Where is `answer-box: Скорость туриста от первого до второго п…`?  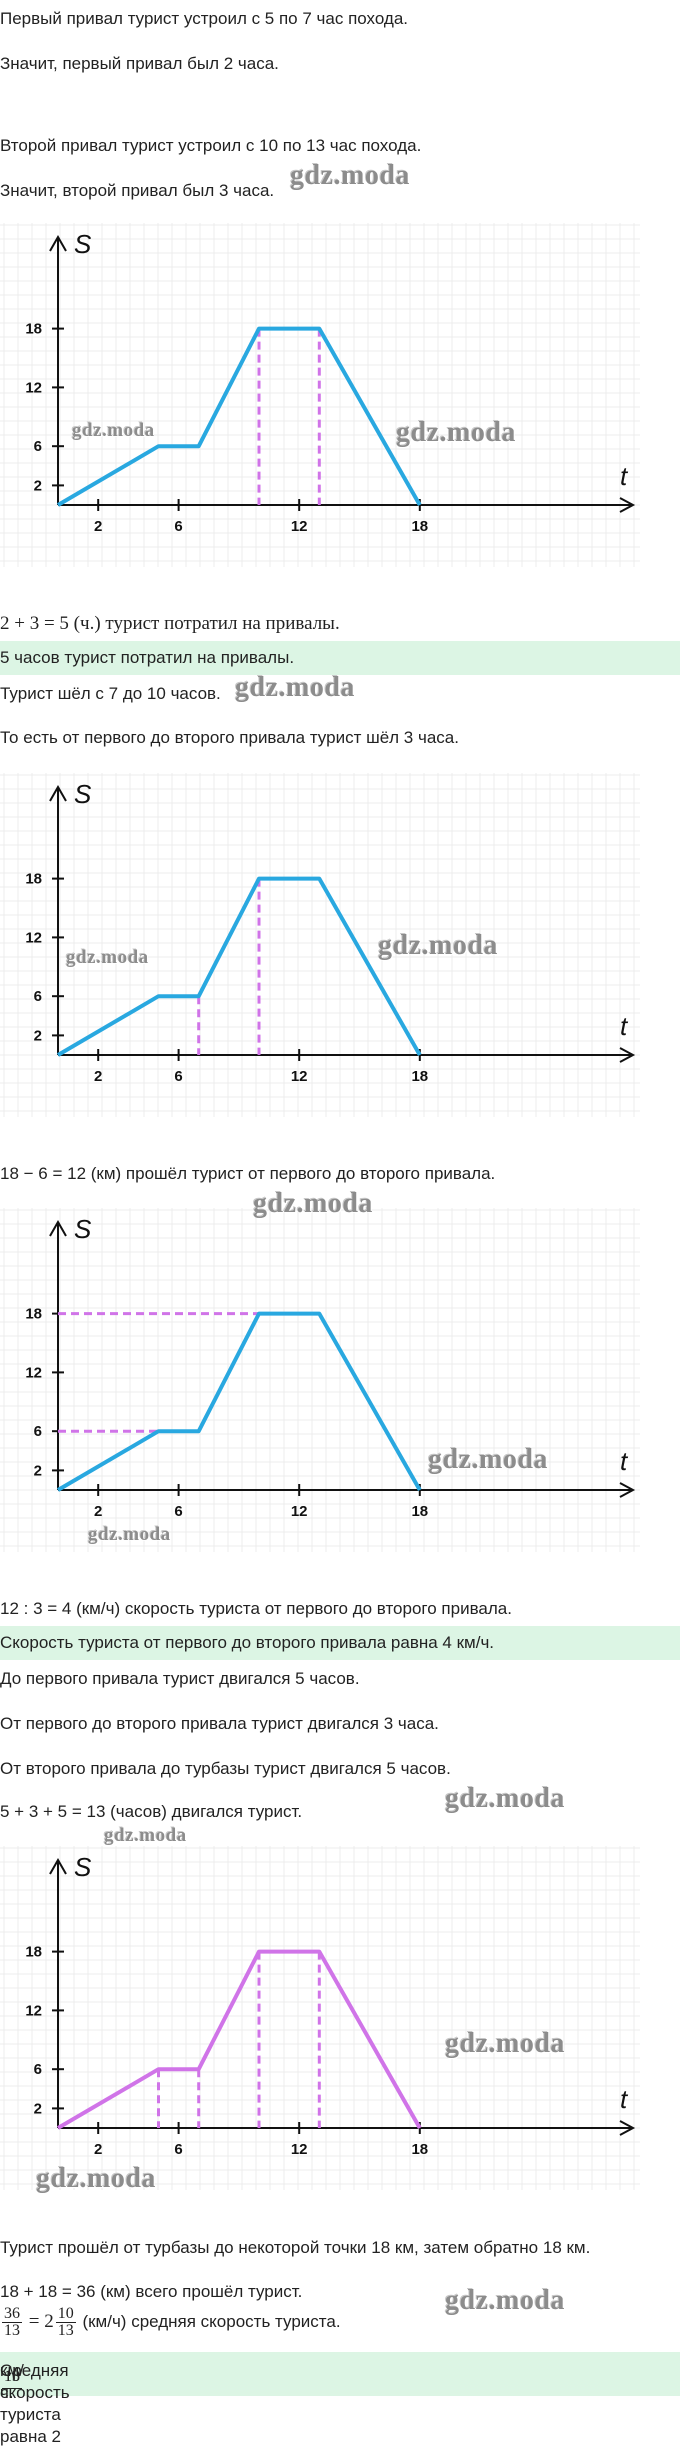 answer-box: Скорость туриста от первого до второго п… is located at coordinates (340, 1643).